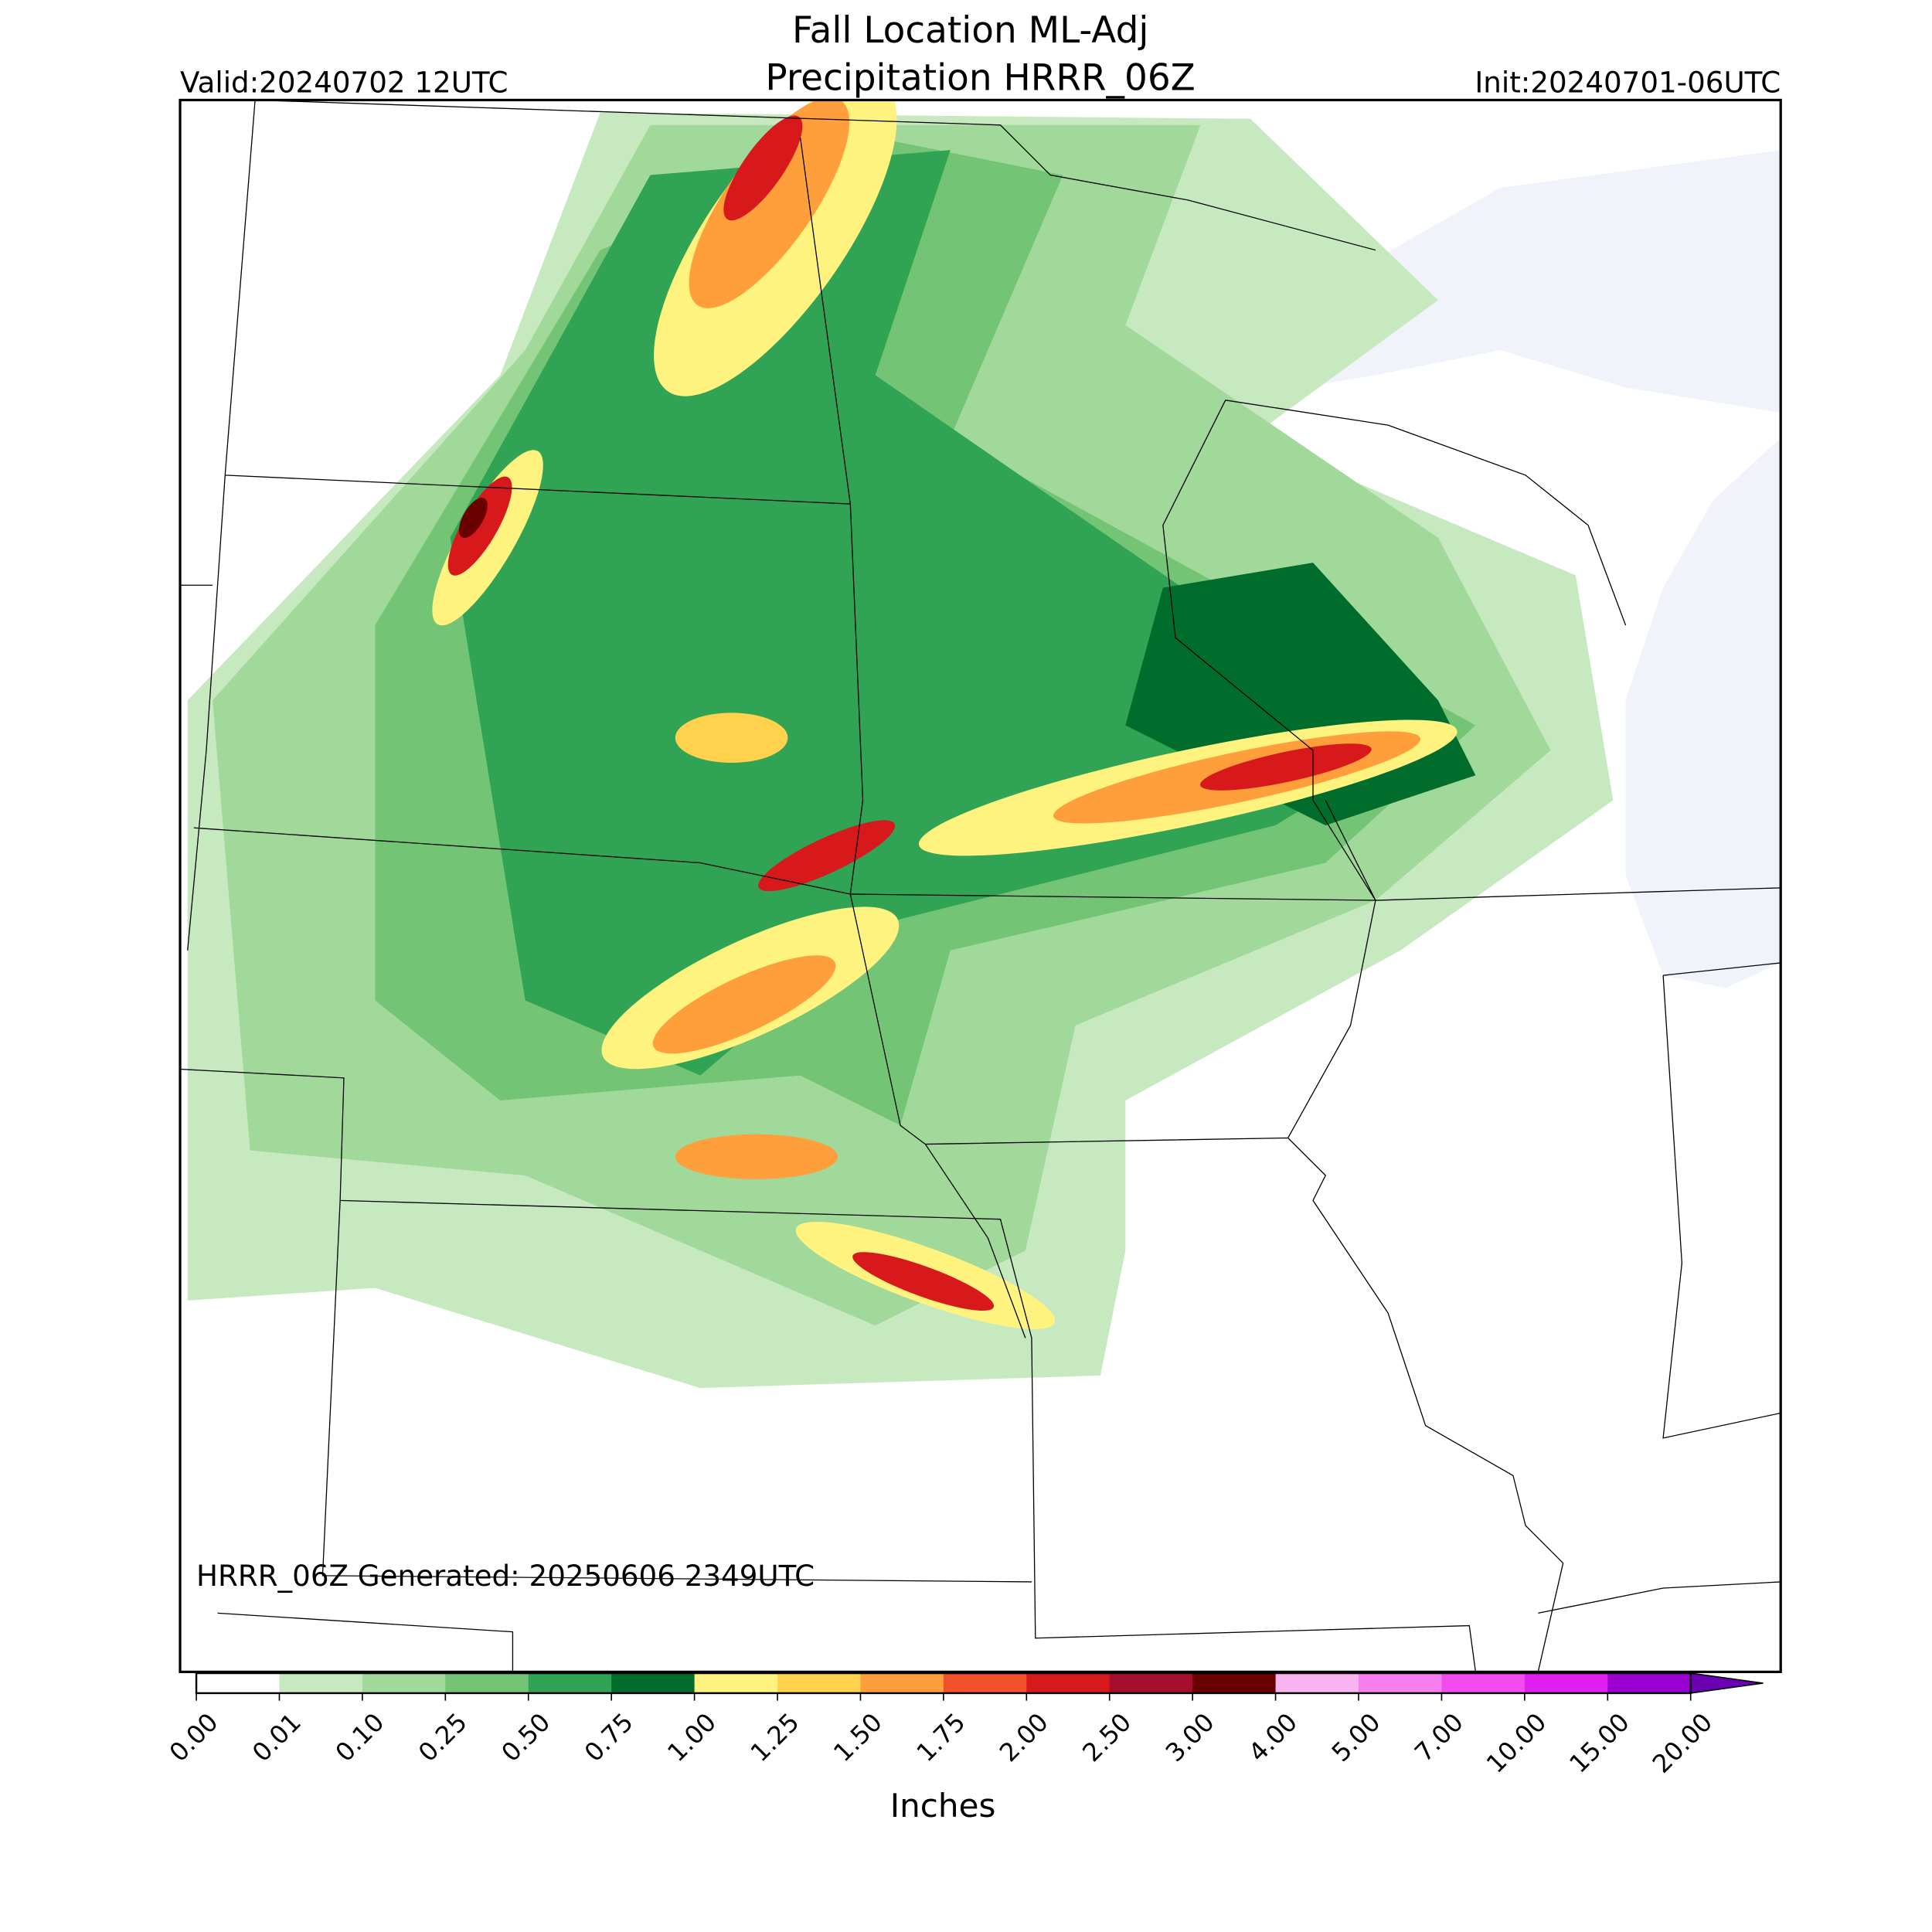  Describe the element at coordinates (1190, 1737) in the screenshot. I see `colorbar-tick-label: 3.00` at that location.